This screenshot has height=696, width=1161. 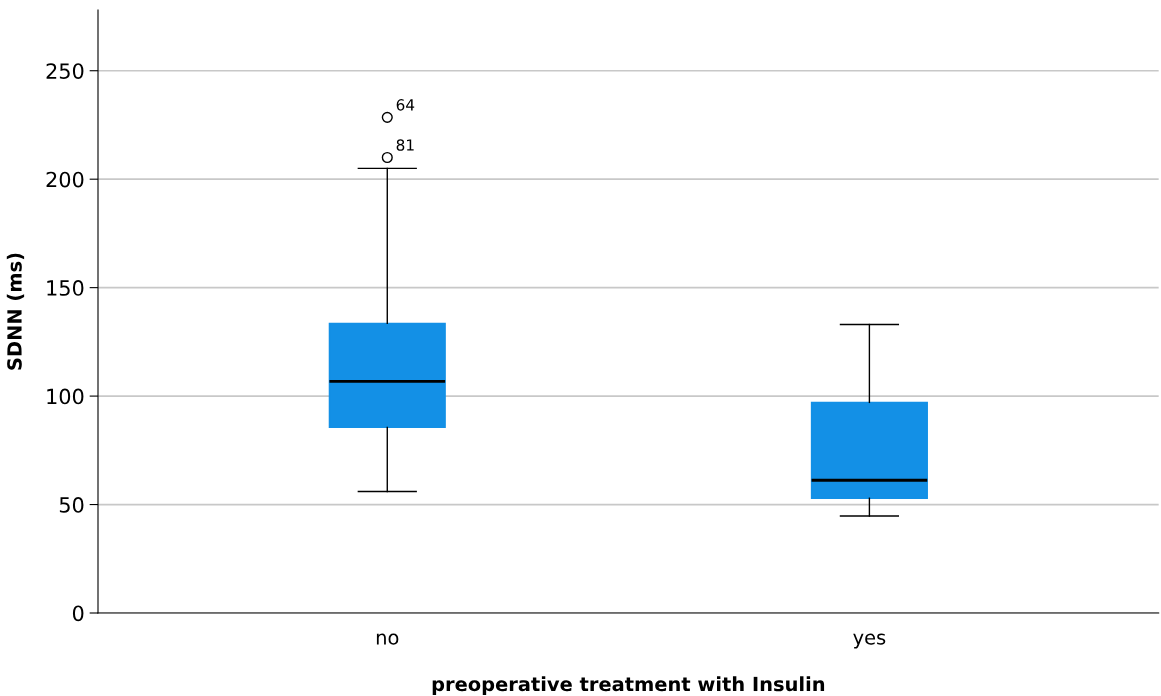 I want to click on y-tick-label: 150, so click(x=65, y=288).